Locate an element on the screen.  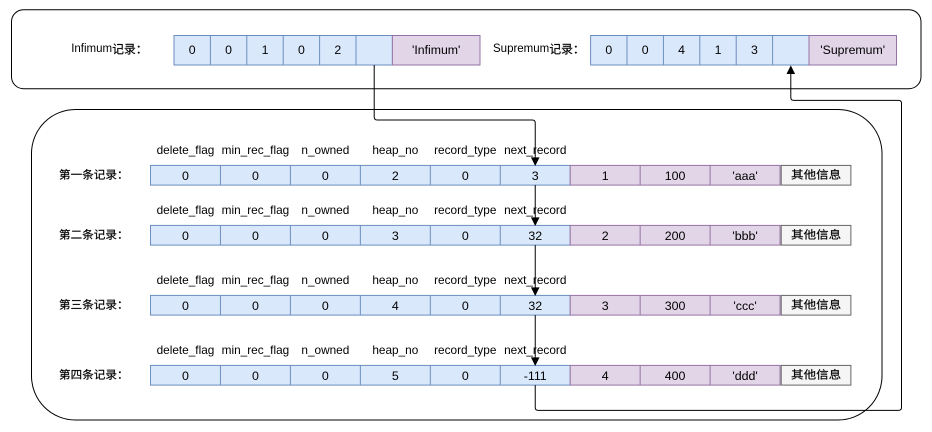
svg-text: -111 is located at coordinates (535, 376).